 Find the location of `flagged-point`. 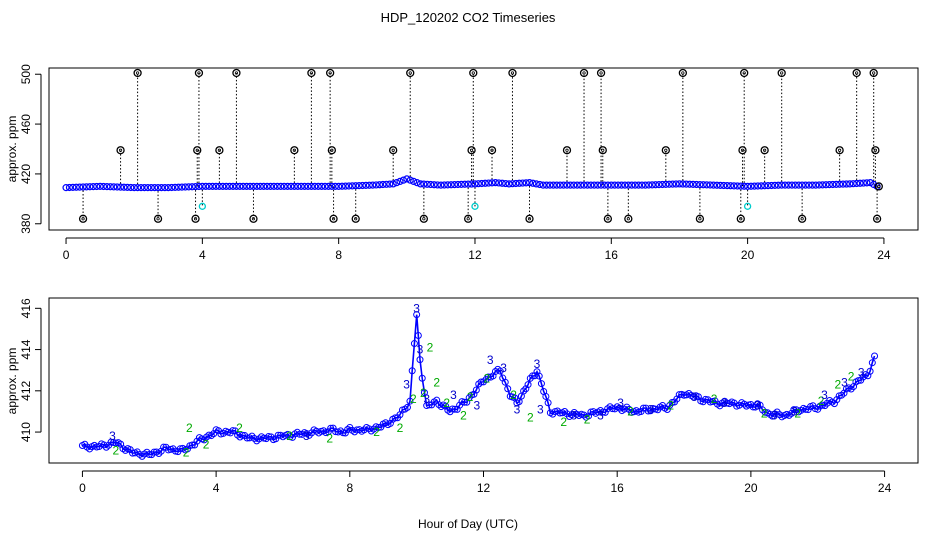

flagged-point is located at coordinates (747, 206).